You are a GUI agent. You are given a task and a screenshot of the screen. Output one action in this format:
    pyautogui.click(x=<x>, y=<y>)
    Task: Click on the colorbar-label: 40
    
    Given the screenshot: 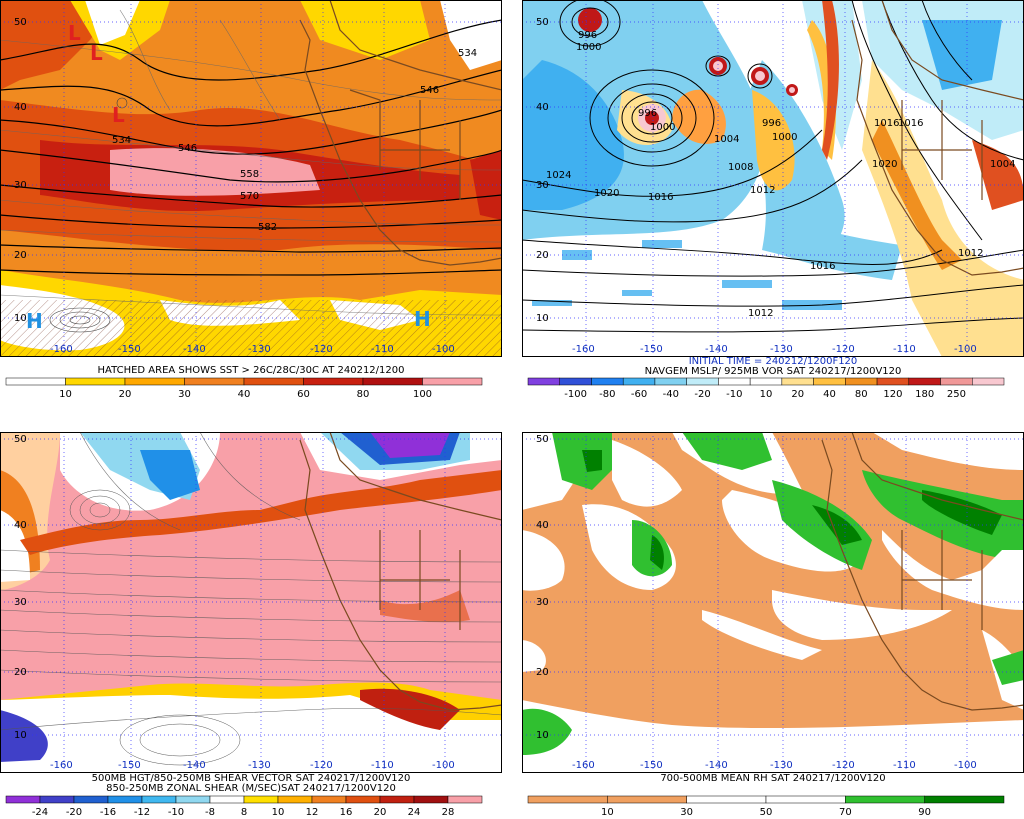 What is the action you would take?
    pyautogui.click(x=244, y=394)
    